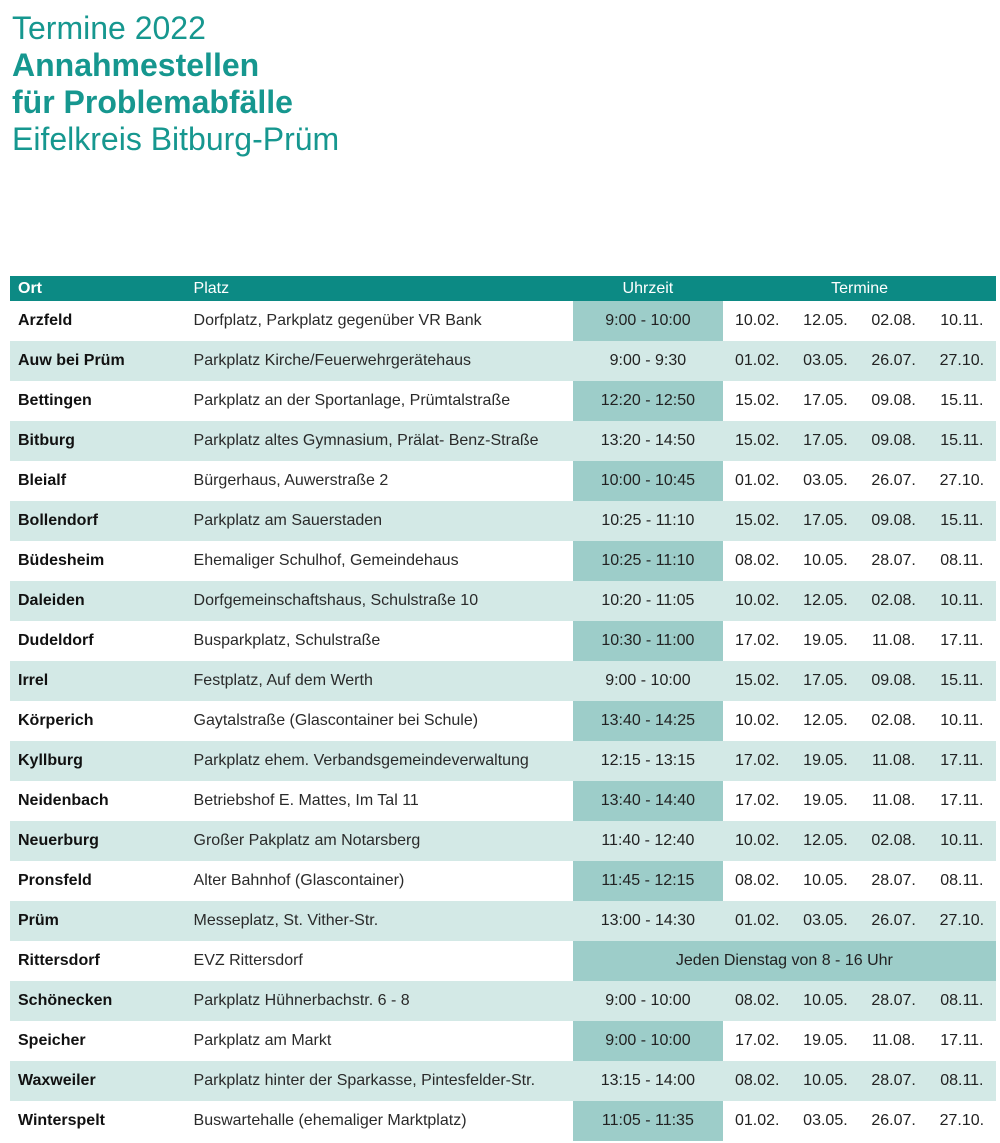 The height and width of the screenshot is (1143, 1000). Describe the element at coordinates (55, 880) in the screenshot. I see `cell-ort: Pronsfeld` at that location.